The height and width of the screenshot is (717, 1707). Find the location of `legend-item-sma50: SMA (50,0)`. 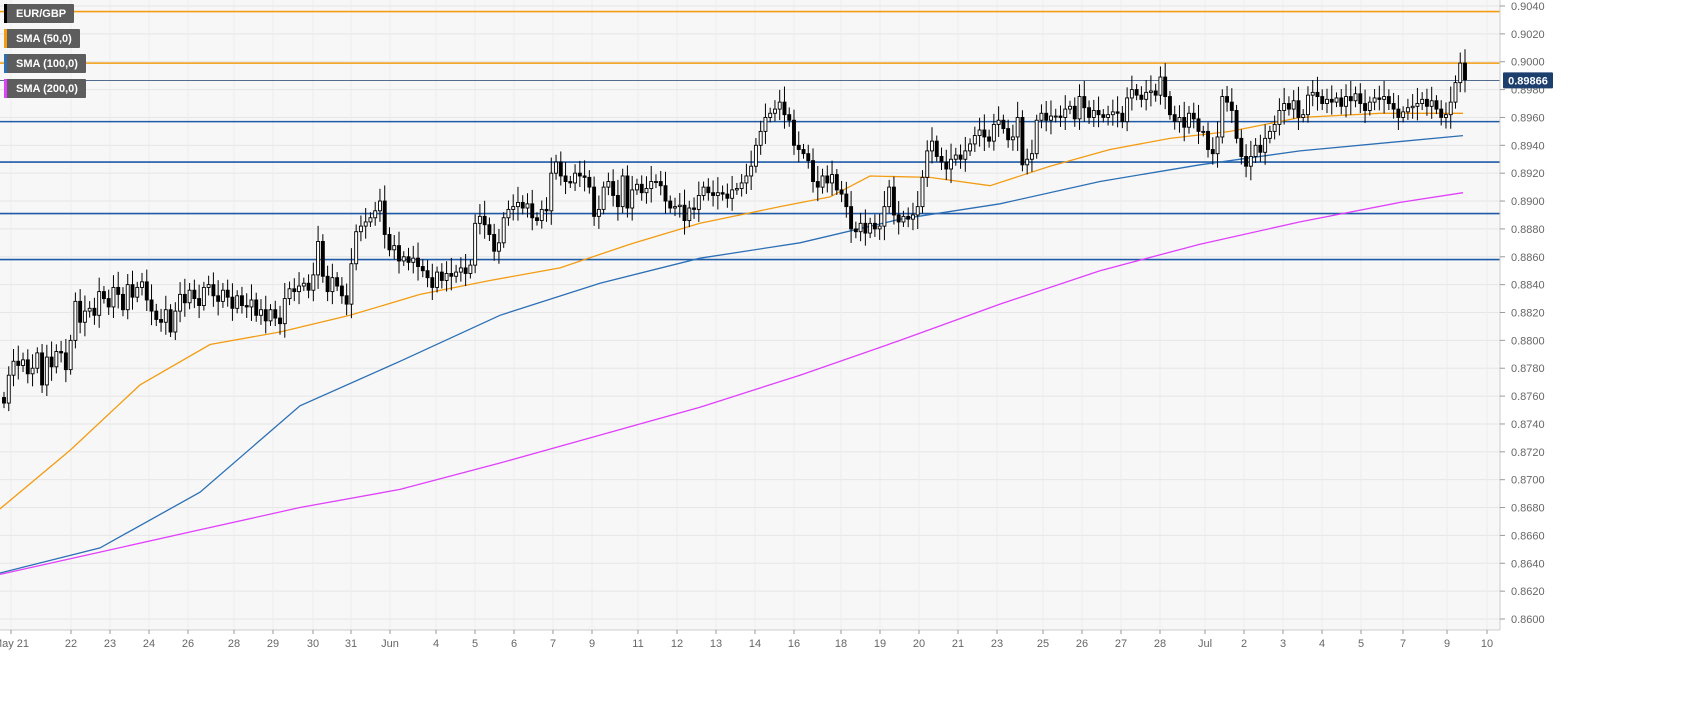

legend-item-sma50: SMA (50,0) is located at coordinates (42, 38).